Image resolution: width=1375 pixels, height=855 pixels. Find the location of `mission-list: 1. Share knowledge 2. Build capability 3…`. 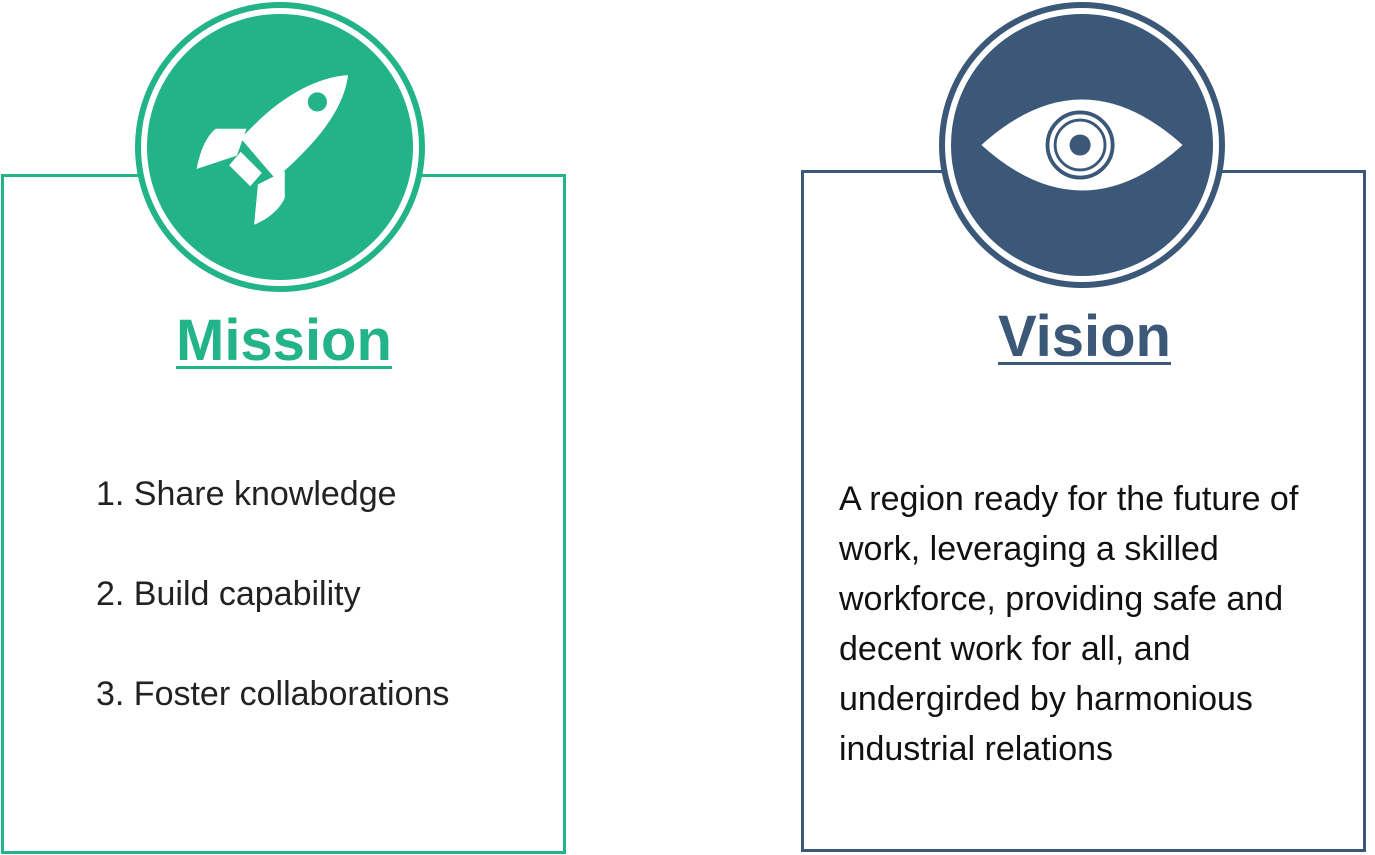

mission-list: 1. Share knowledge 2. Build capability 3… is located at coordinates (272, 624).